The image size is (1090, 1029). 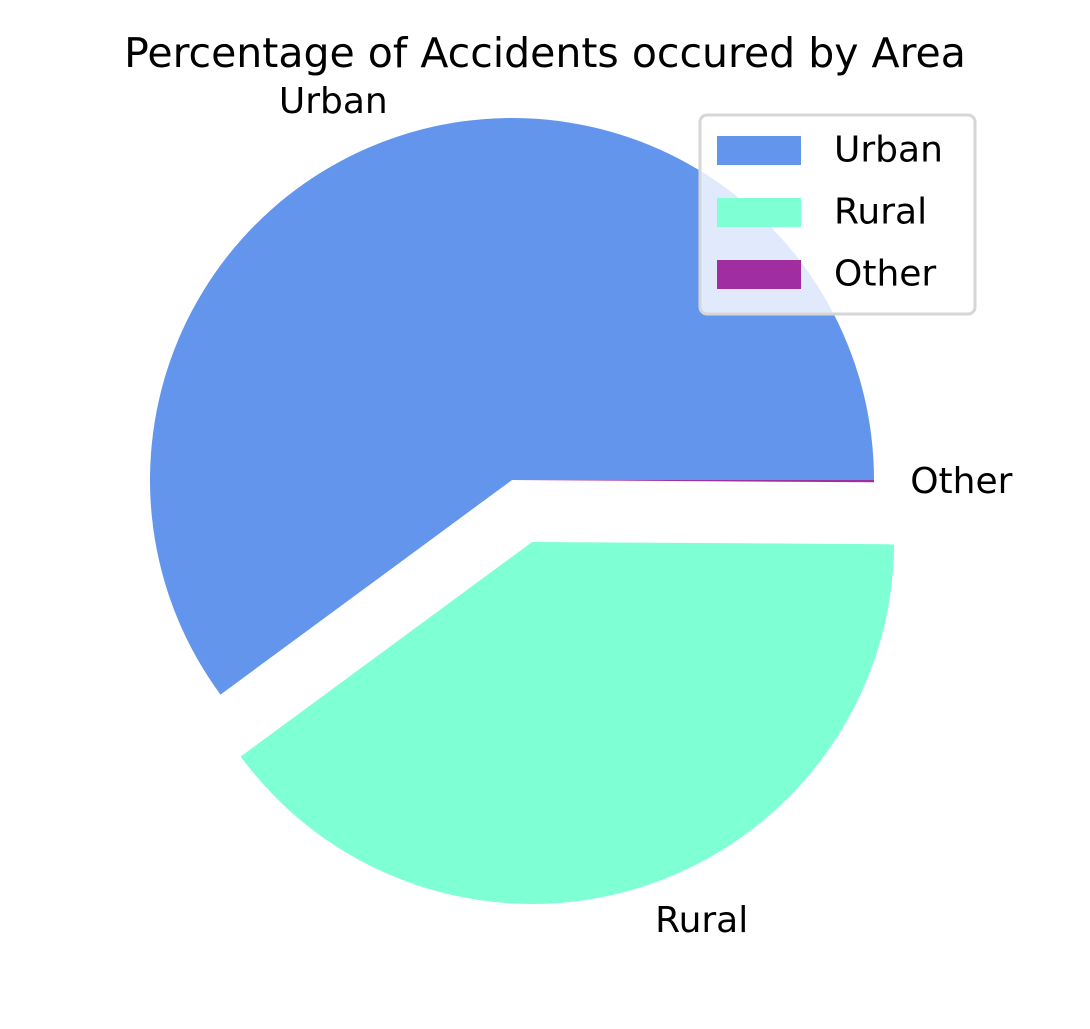 I want to click on legend-label-rural: Rural, so click(x=880, y=212).